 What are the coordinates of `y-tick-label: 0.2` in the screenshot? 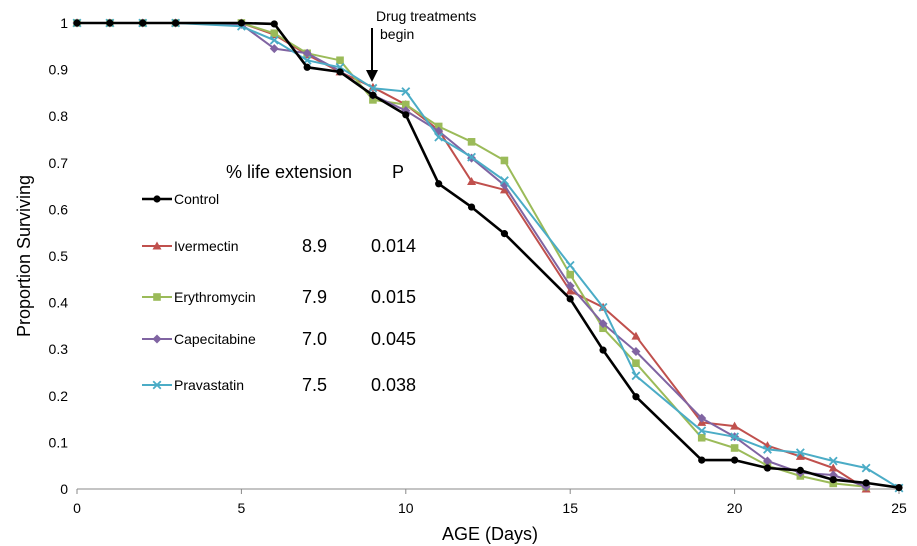 It's located at (59, 396).